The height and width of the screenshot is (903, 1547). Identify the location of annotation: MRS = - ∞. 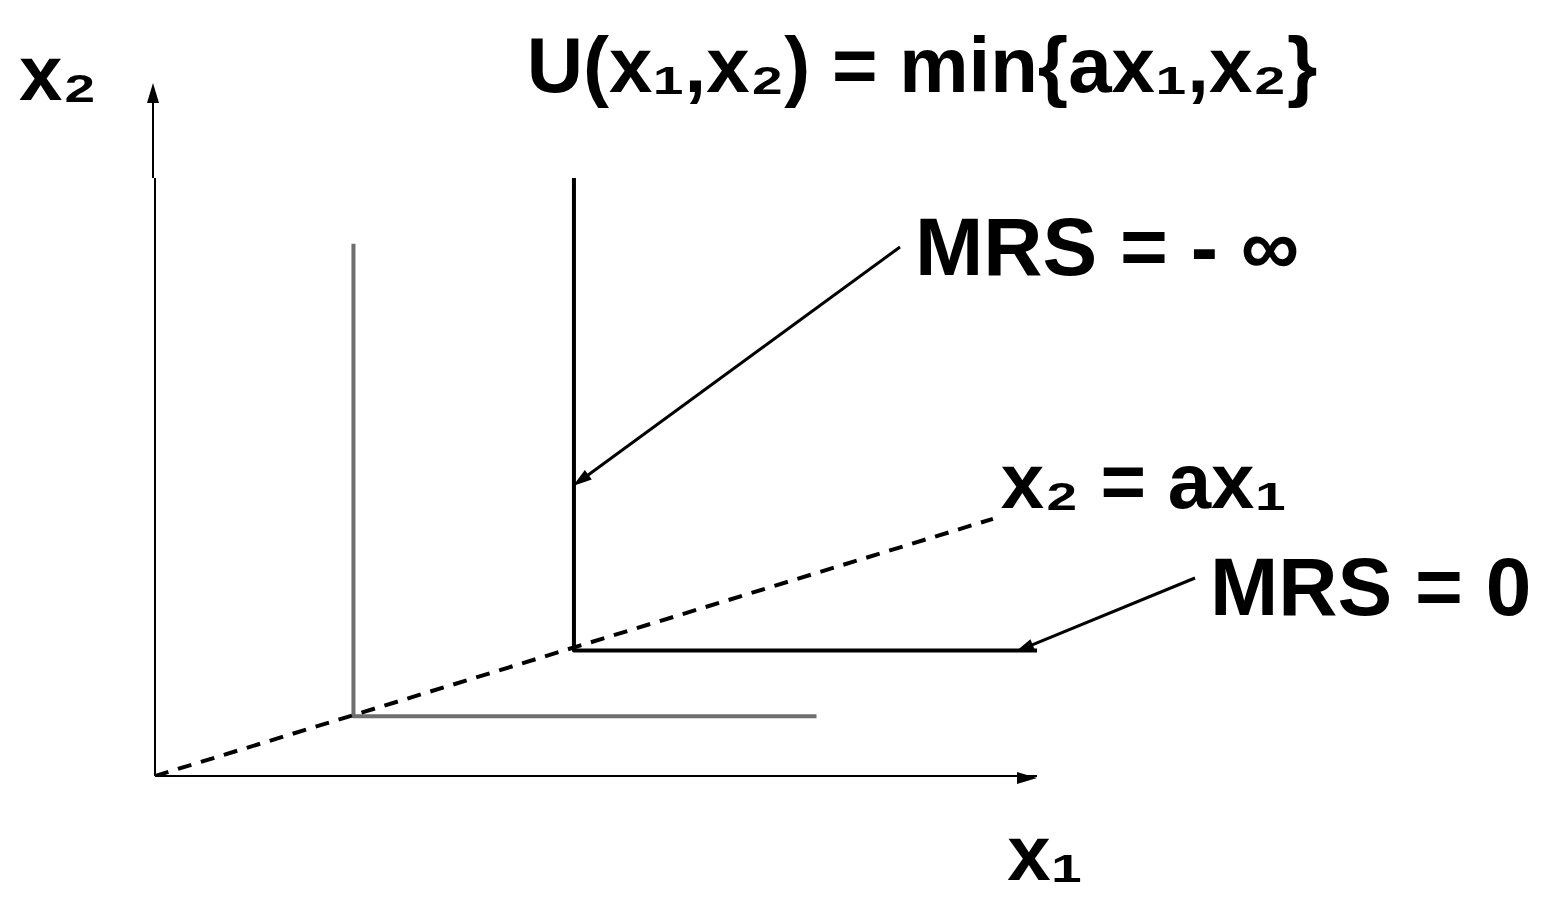
(1107, 246).